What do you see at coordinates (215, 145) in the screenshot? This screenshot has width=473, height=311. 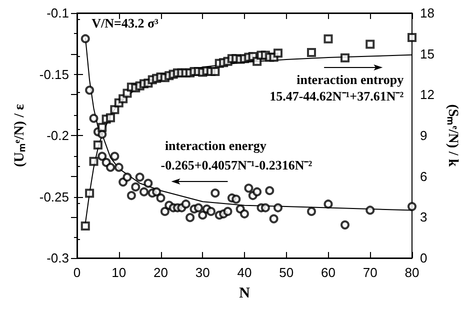 I see `annotation: interaction energy` at bounding box center [215, 145].